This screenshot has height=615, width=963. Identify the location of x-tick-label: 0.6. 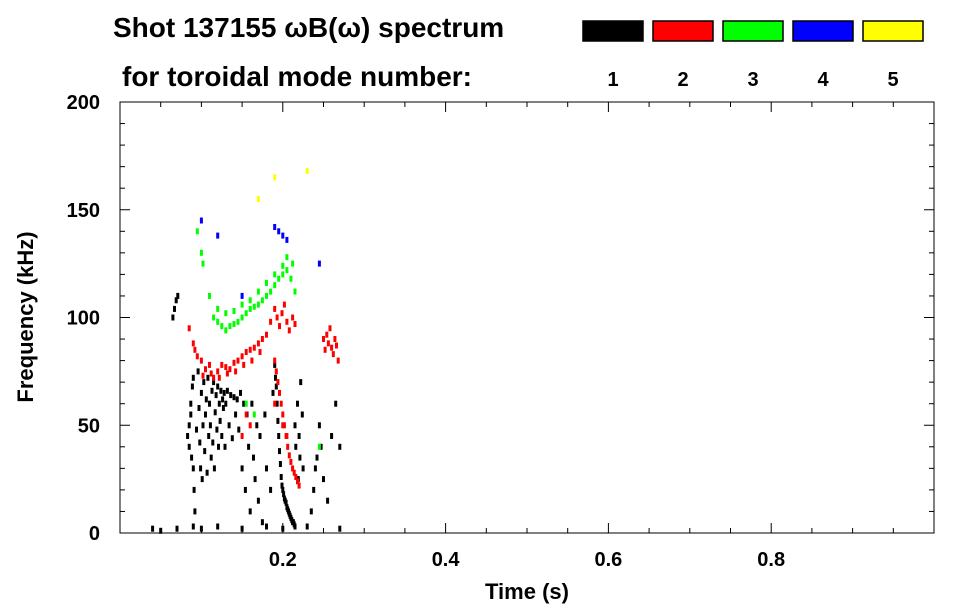
(608, 560).